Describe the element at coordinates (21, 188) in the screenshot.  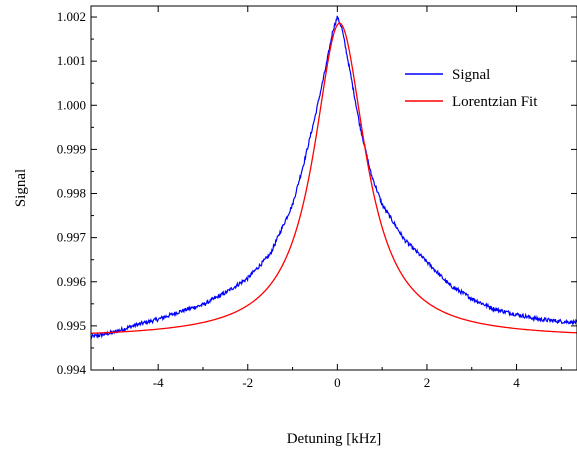
I see `y-axis-title: Signal` at that location.